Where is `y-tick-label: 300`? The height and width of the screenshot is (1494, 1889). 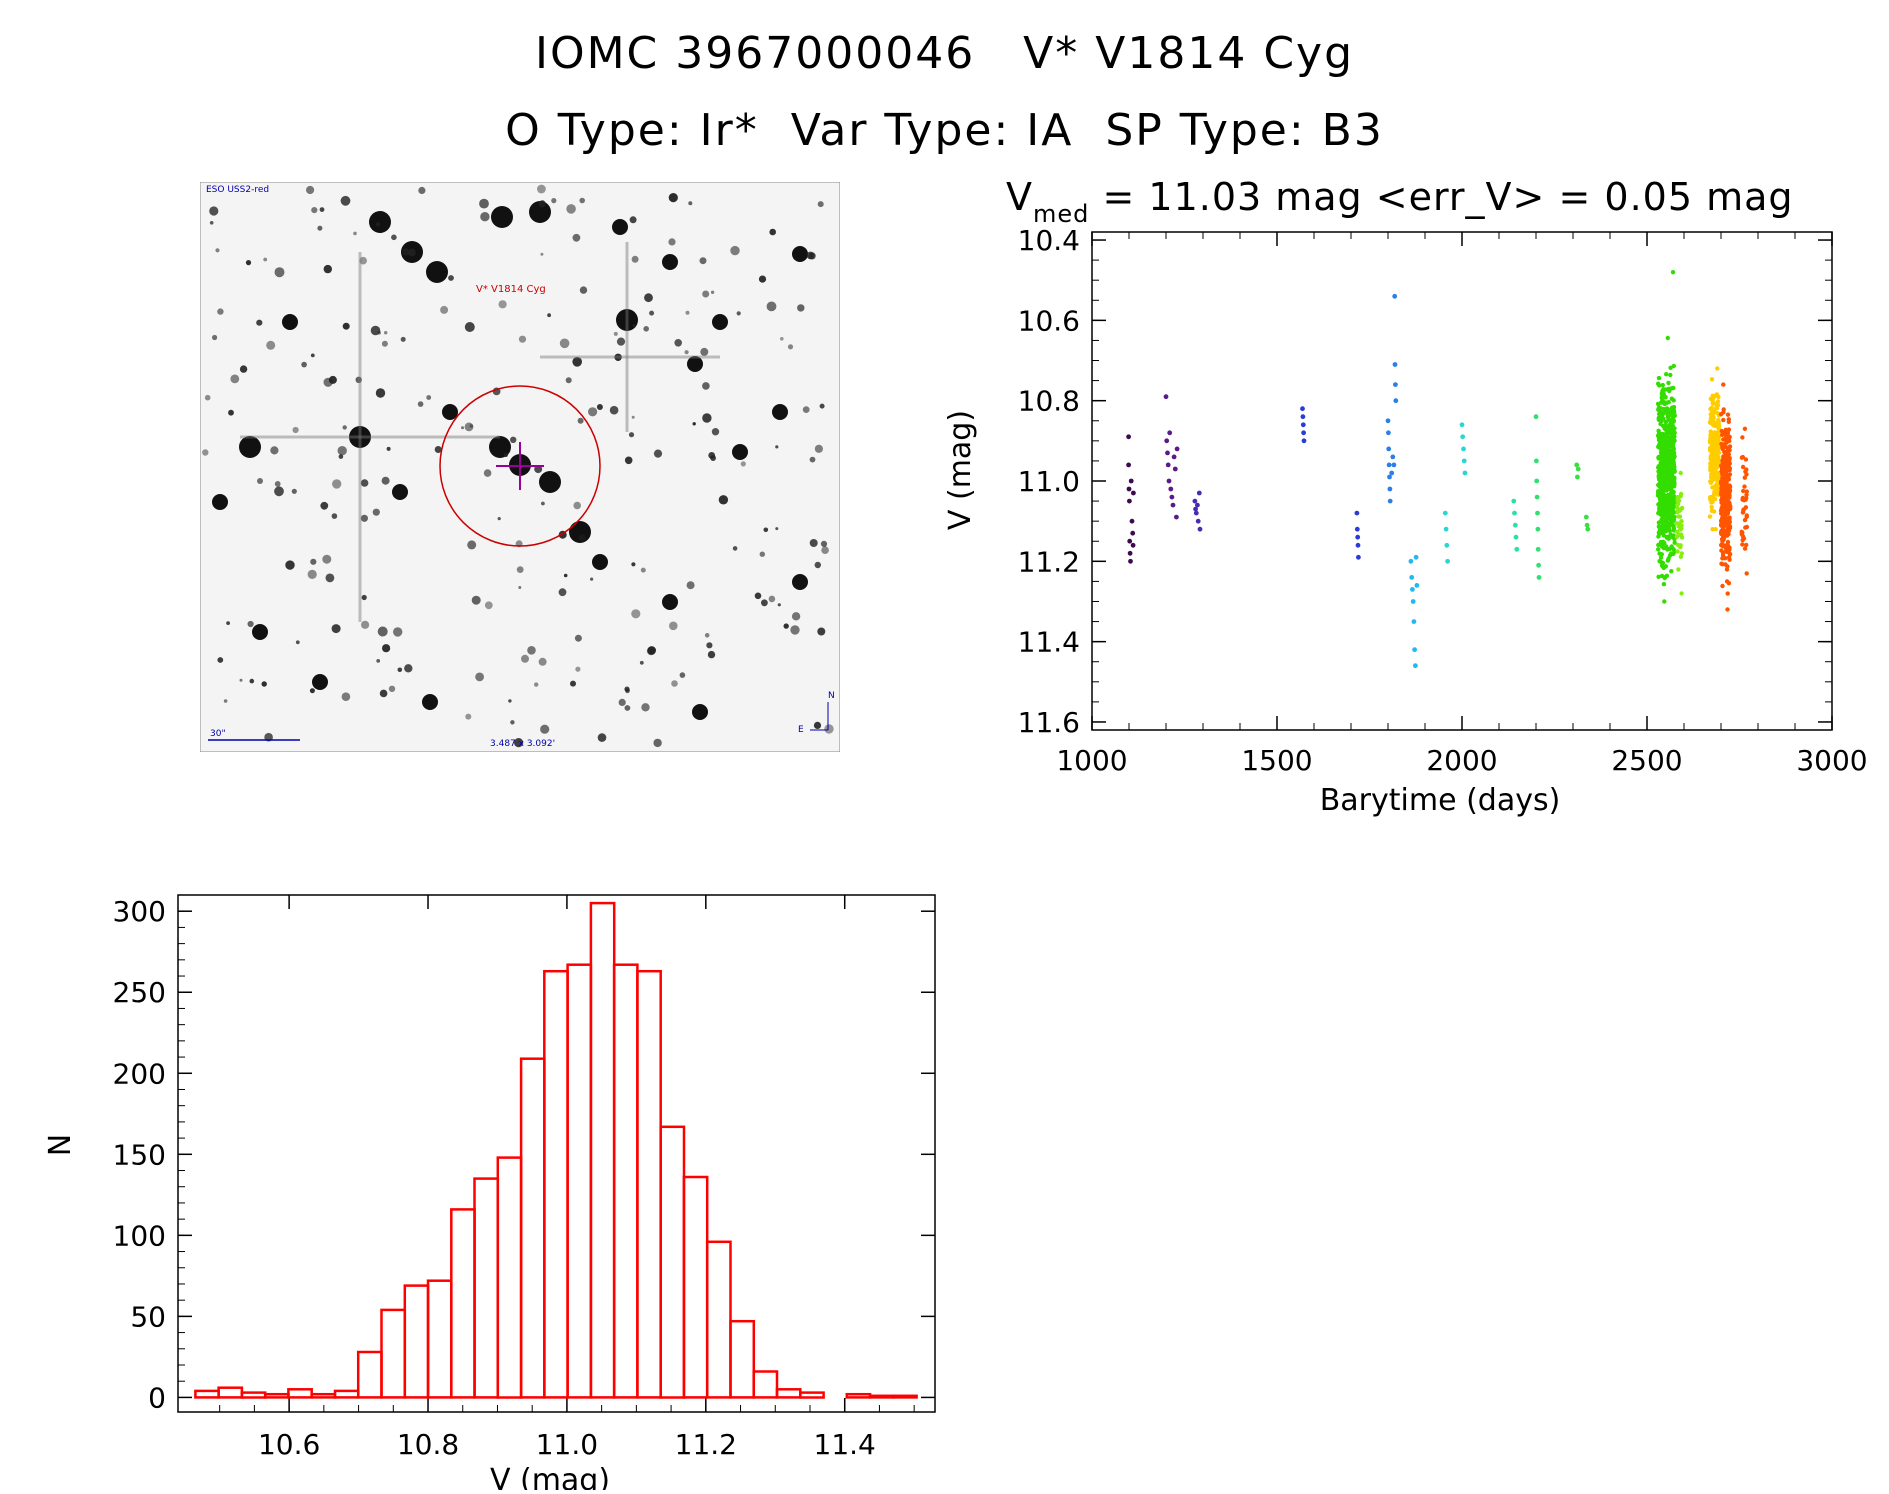 y-tick-label: 300 is located at coordinates (139, 911).